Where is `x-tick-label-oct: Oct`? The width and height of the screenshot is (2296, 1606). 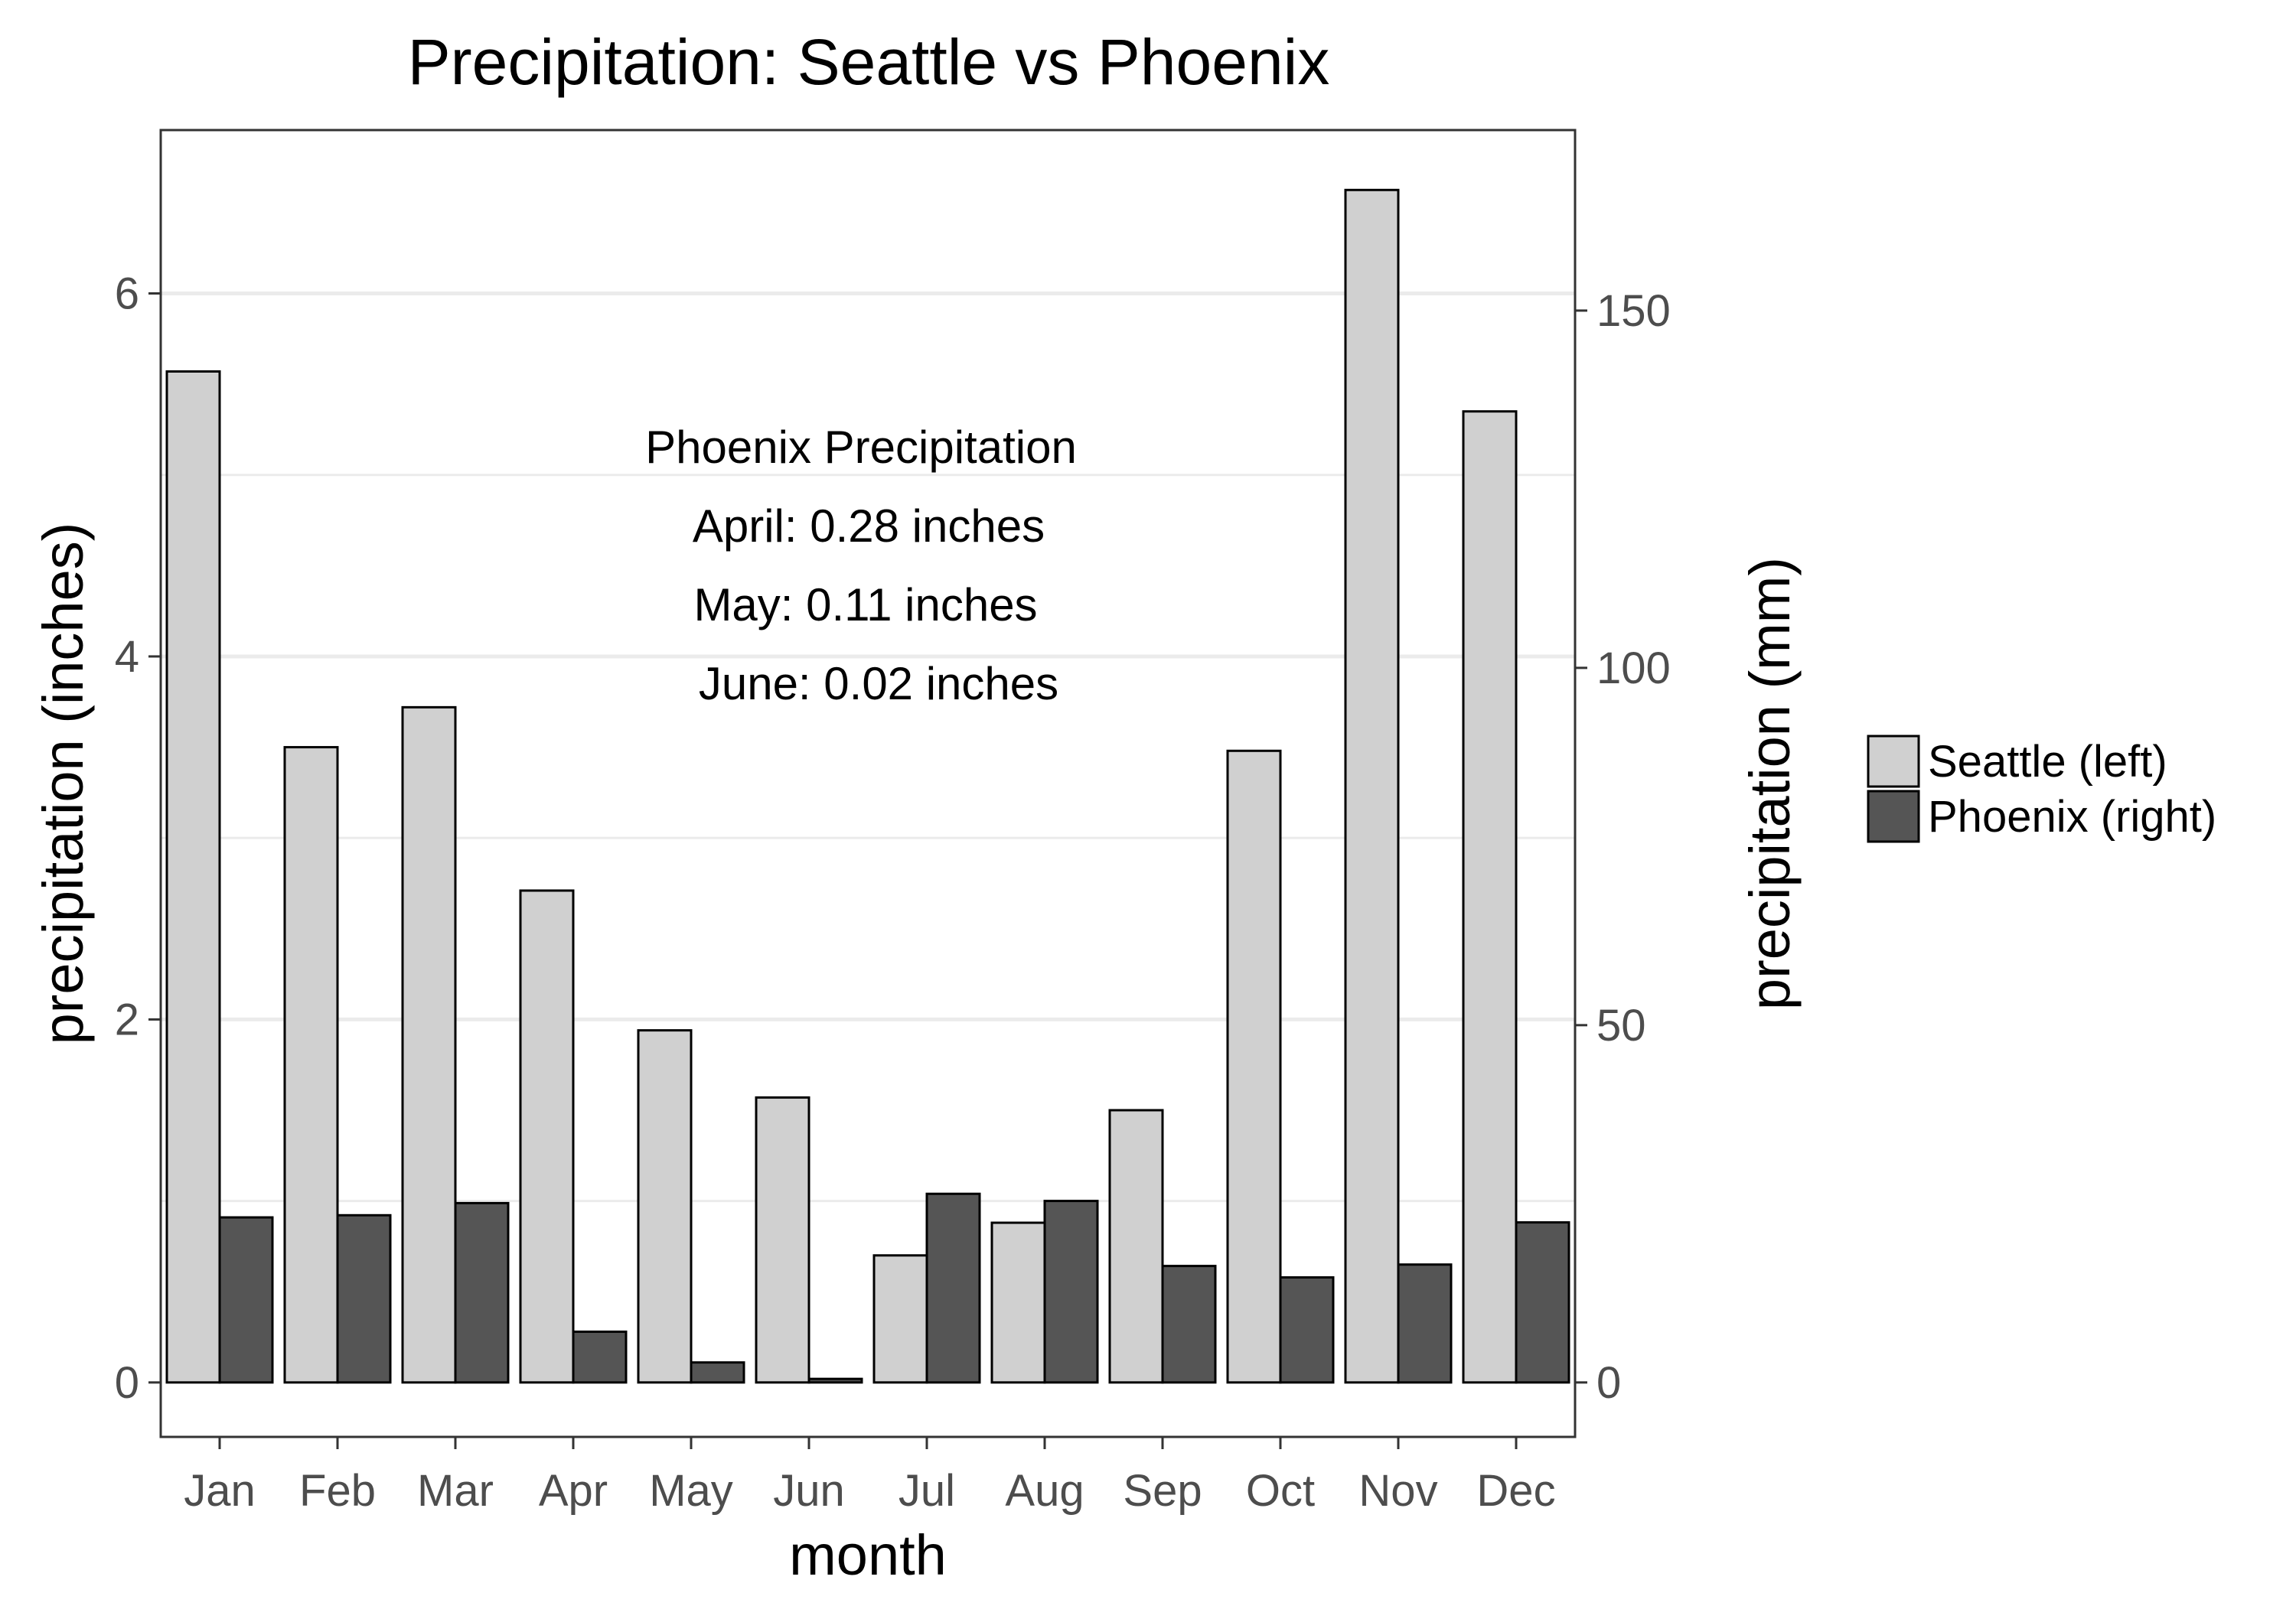
x-tick-label-oct: Oct is located at coordinates (1280, 1491).